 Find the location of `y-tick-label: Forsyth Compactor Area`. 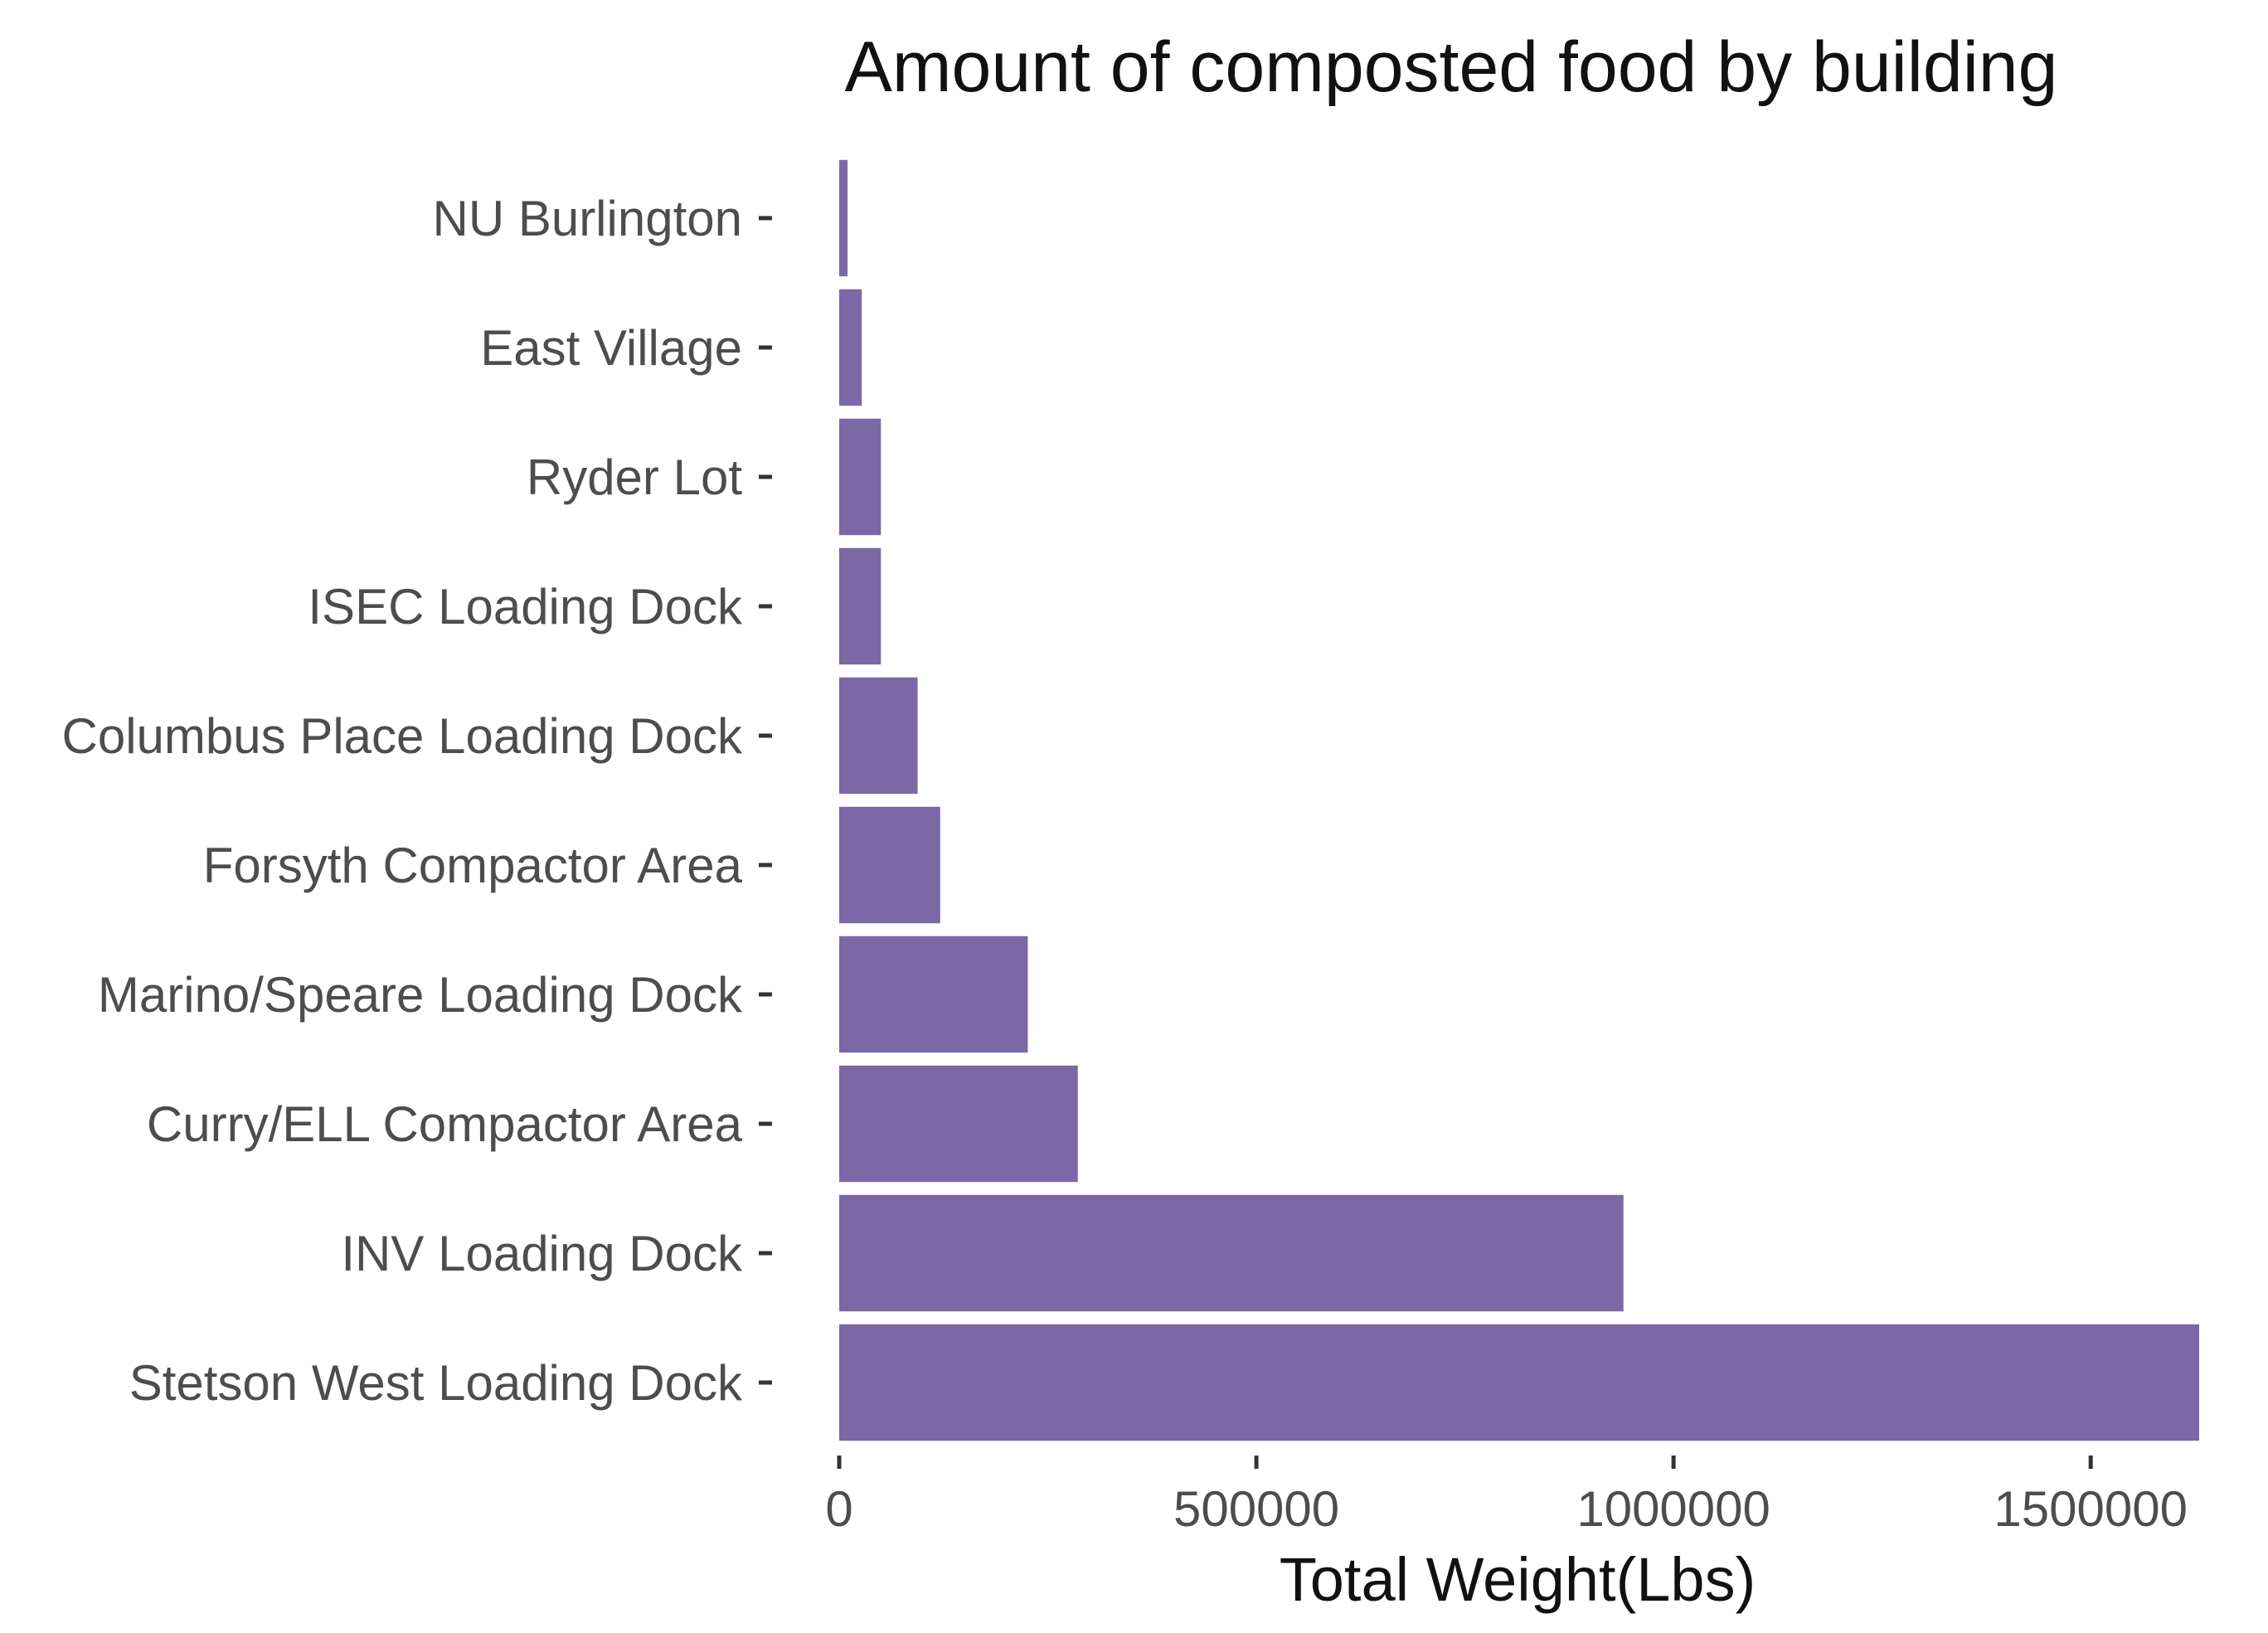

y-tick-label: Forsyth Compactor Area is located at coordinates (473, 865).